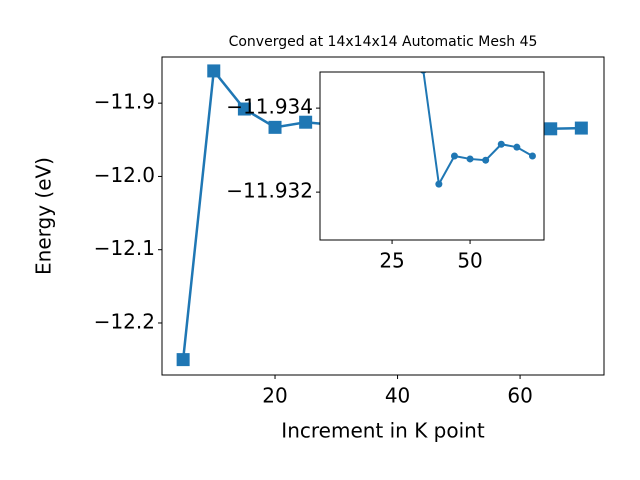 The image size is (640, 480). What do you see at coordinates (124, 175) in the screenshot?
I see `y-tick-label: −12.0` at bounding box center [124, 175].